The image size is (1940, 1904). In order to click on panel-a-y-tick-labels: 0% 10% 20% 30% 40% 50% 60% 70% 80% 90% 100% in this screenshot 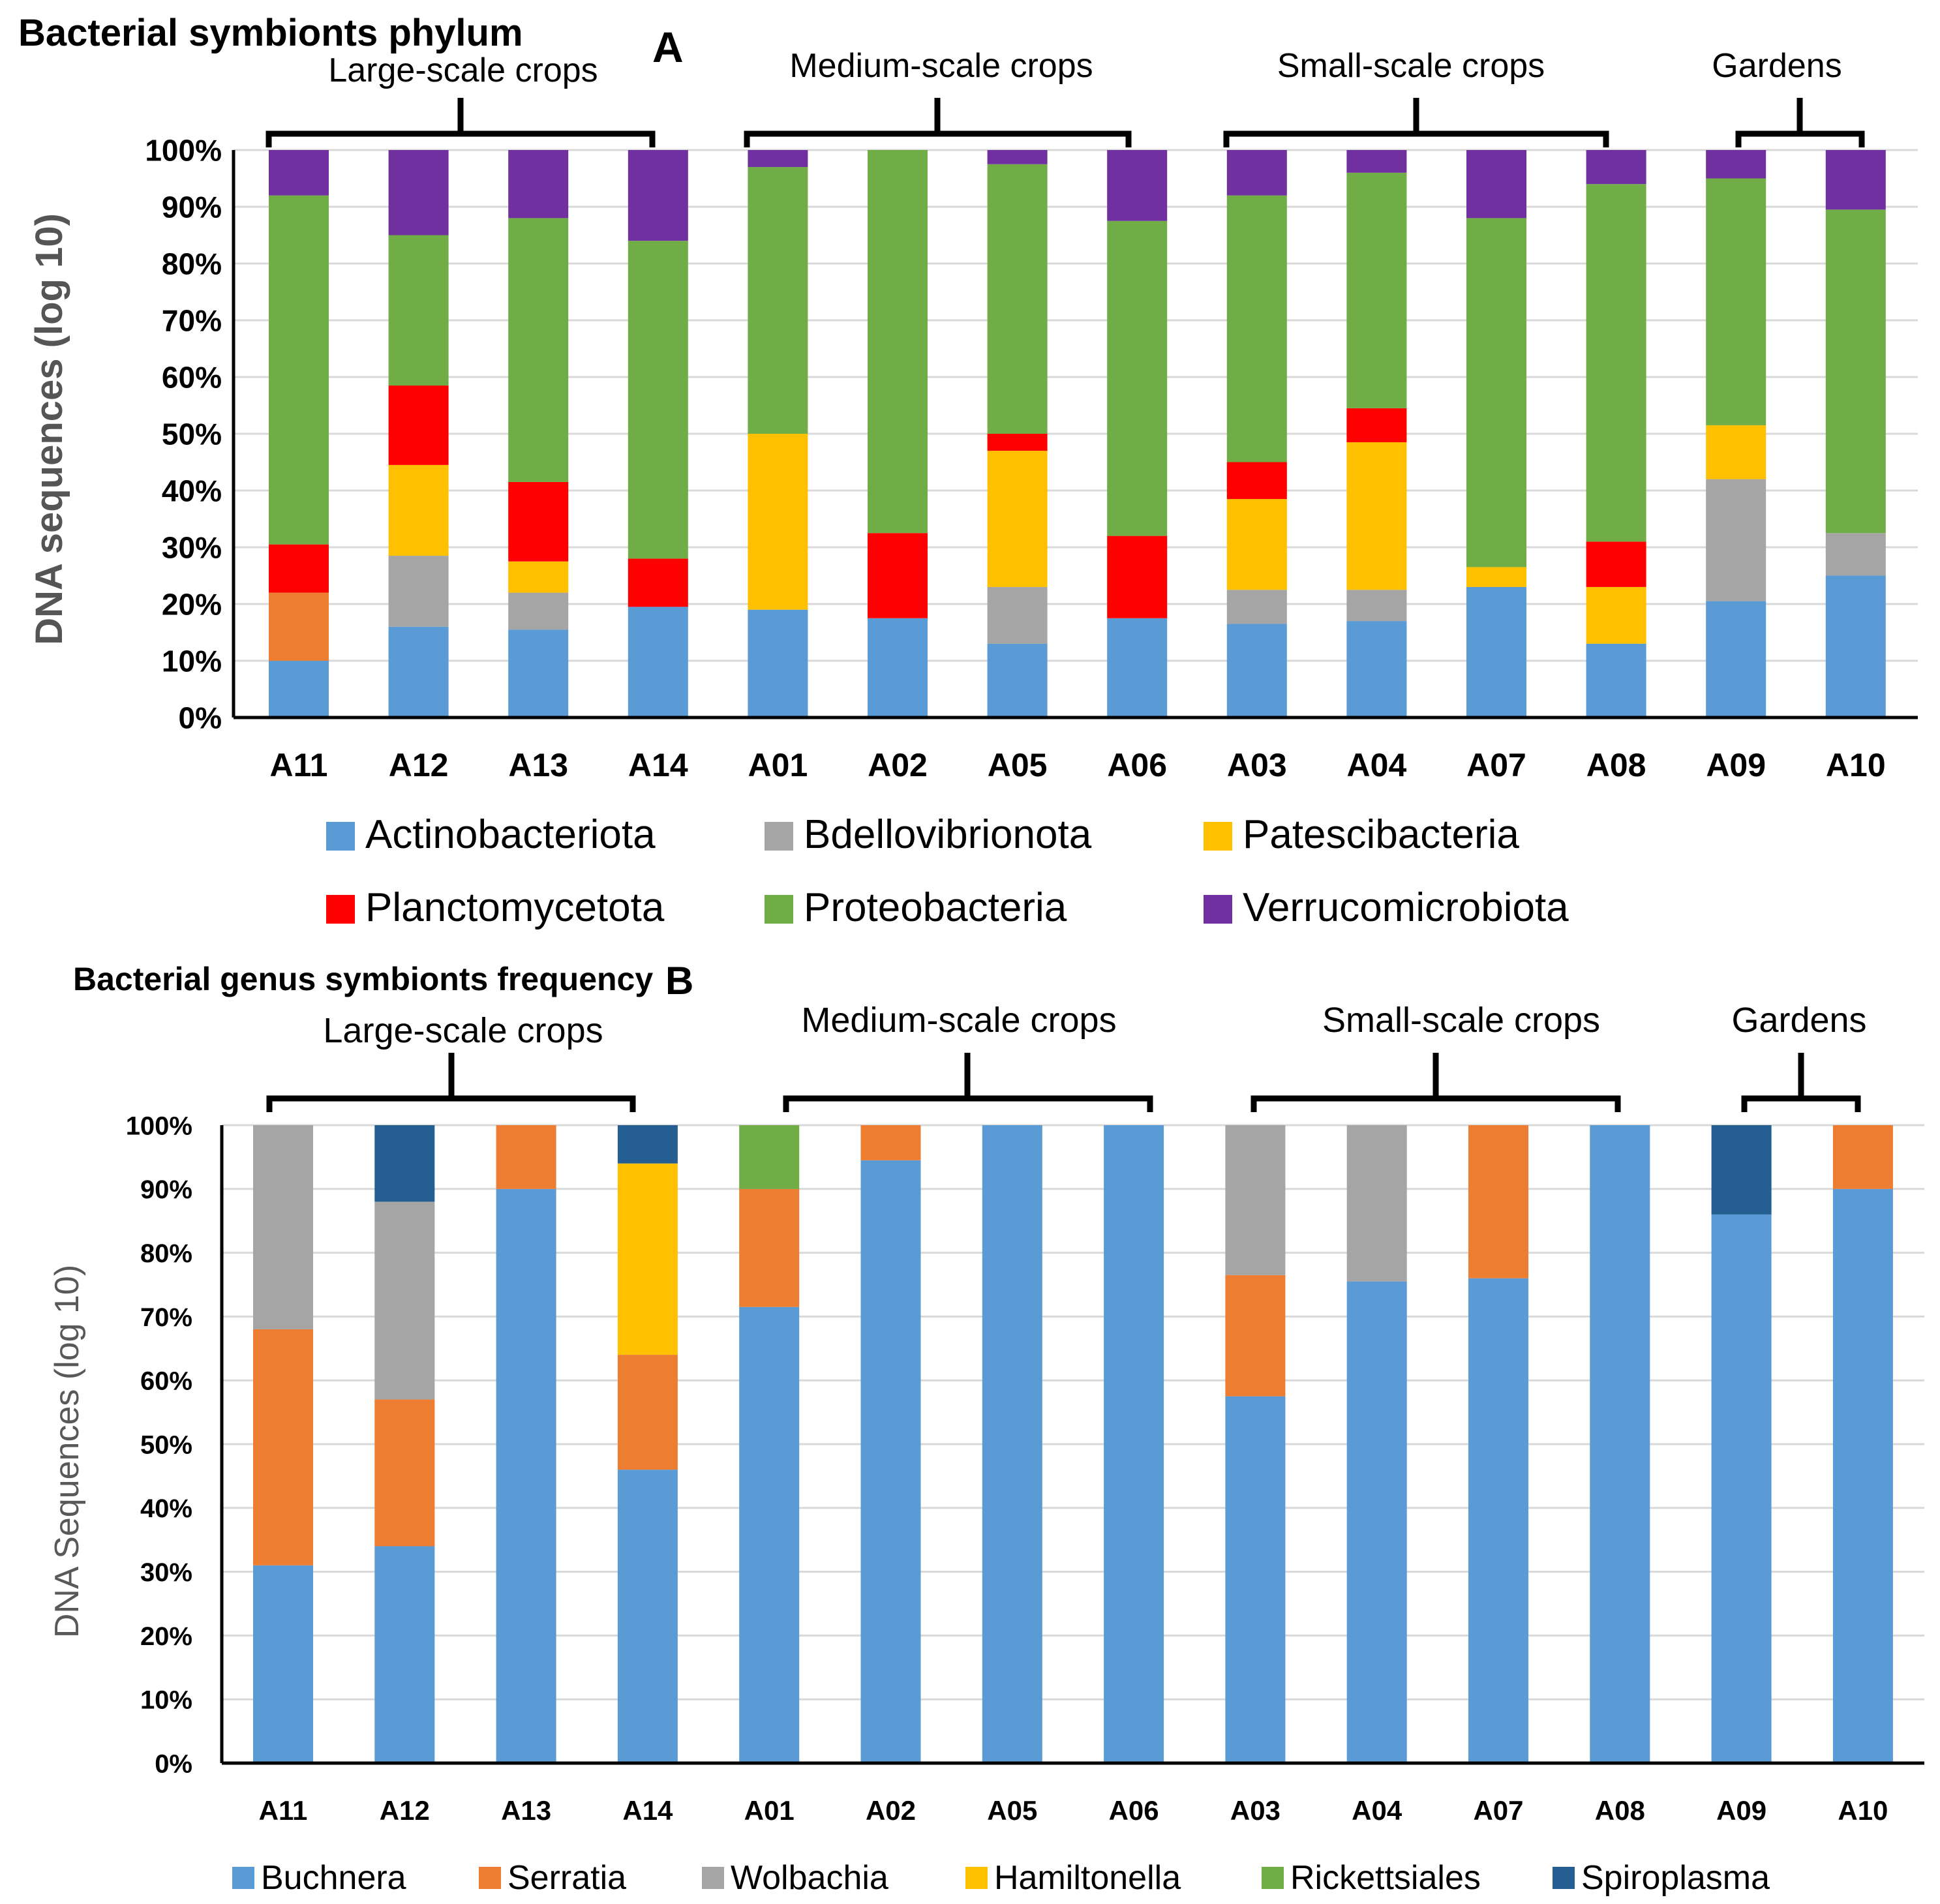, I will do `click(183, 435)`.